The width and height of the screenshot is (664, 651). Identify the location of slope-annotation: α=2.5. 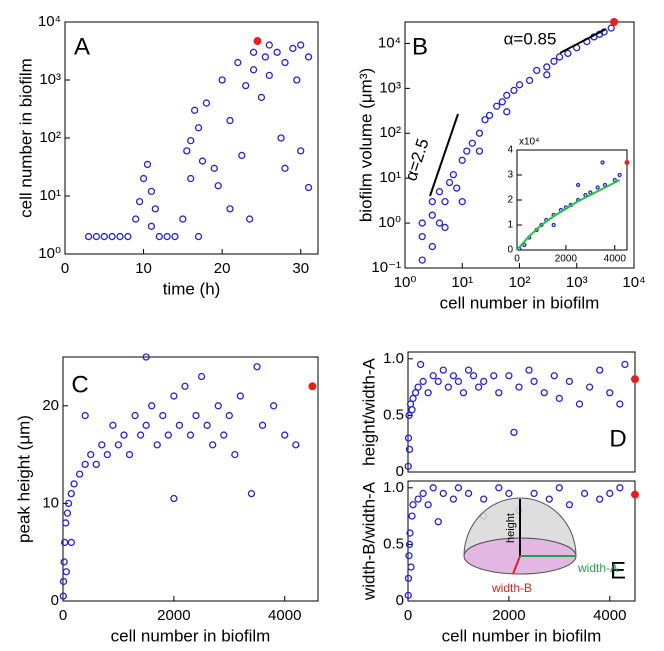
(416, 159).